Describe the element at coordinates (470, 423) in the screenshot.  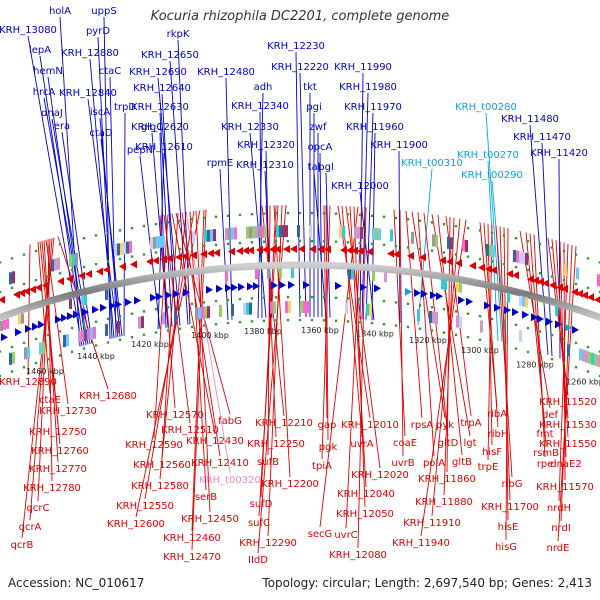
I see `gene-label: trpA` at that location.